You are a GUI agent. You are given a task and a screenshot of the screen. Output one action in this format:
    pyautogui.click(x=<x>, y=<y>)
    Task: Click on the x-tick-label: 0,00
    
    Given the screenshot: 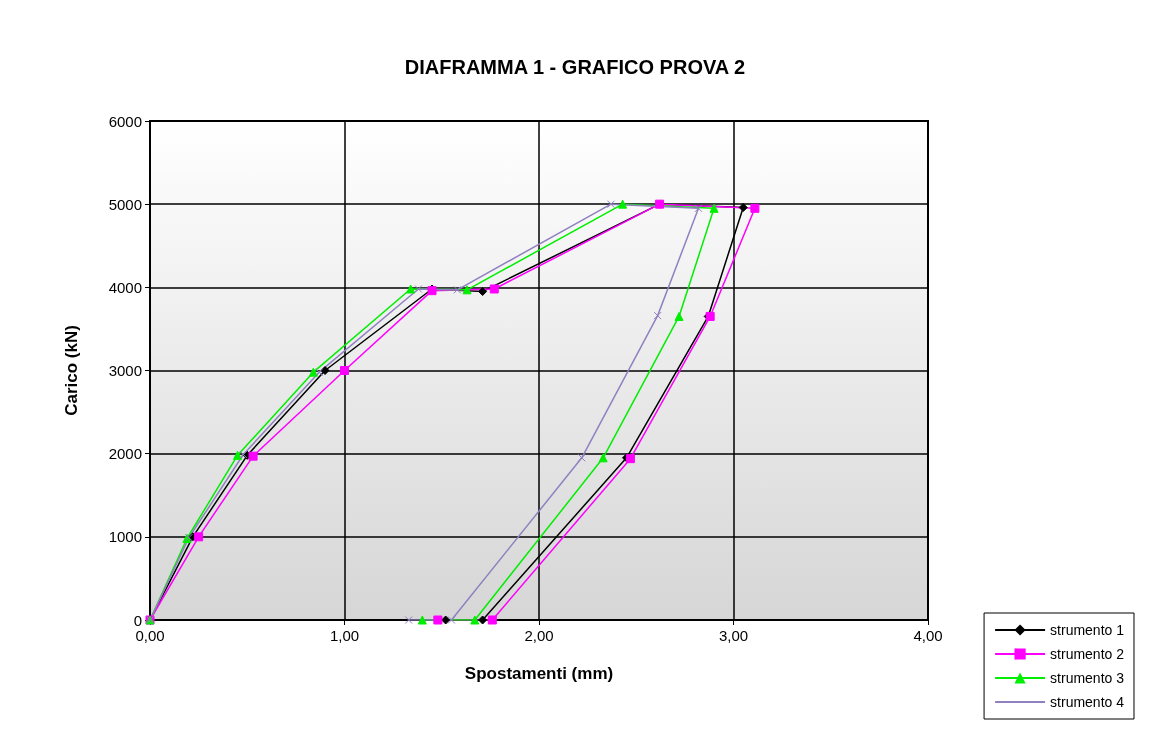 What is the action you would take?
    pyautogui.click(x=150, y=635)
    